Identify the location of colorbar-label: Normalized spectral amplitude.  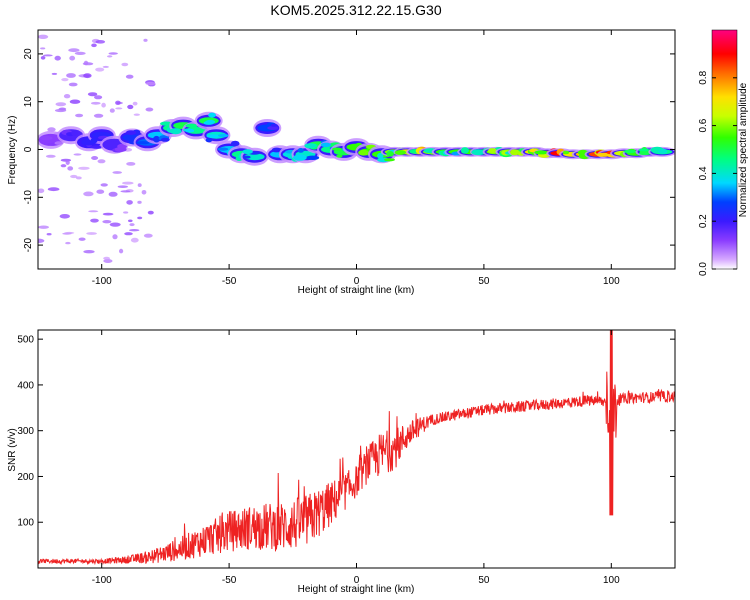
(743, 149).